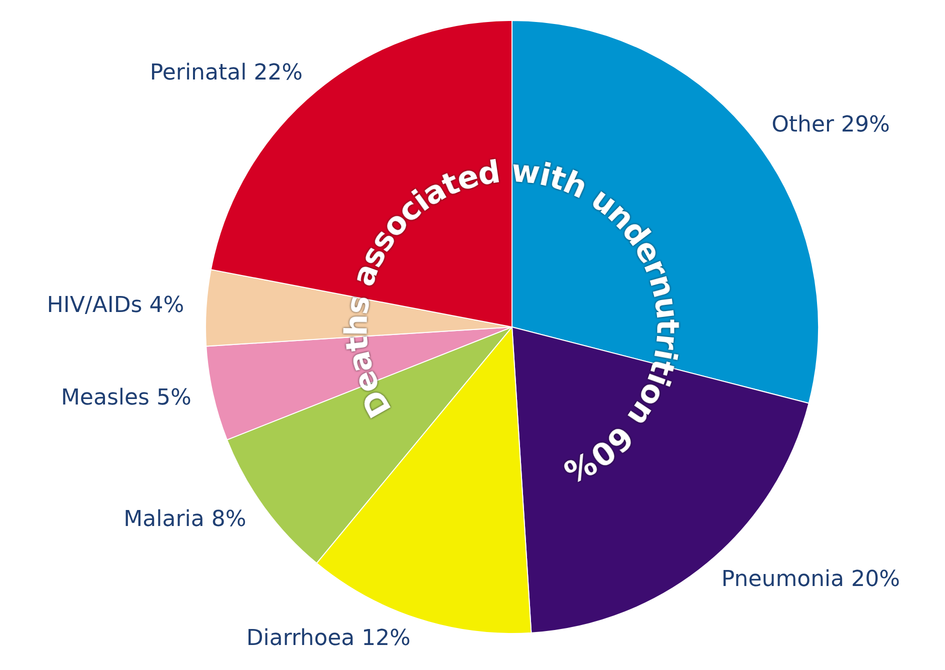  Describe the element at coordinates (328, 639) in the screenshot. I see `slice-label: Diarrhoea 12%` at that location.